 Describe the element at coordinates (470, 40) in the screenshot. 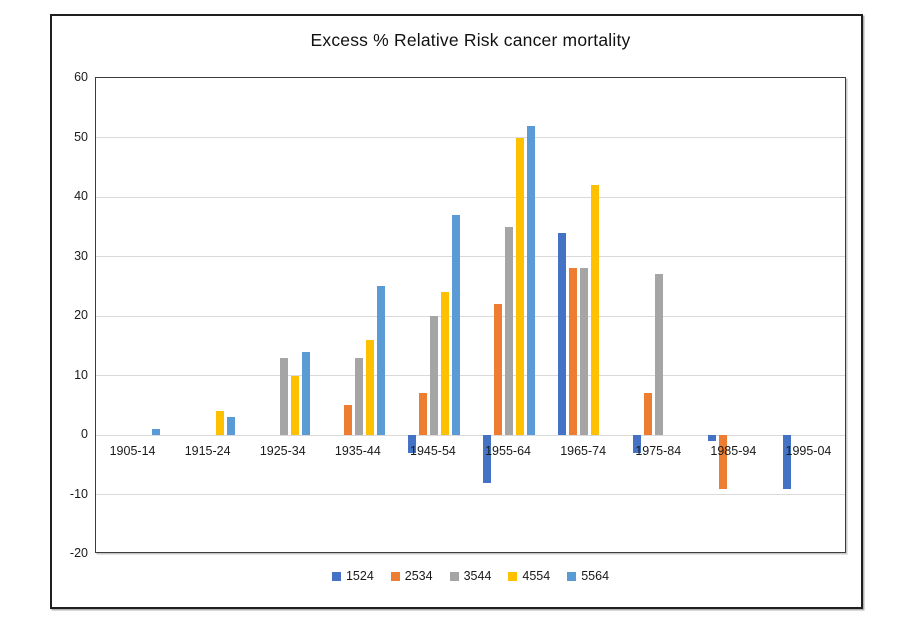

I see `chart-title: Excess % Relative Risk cancer mortality` at that location.